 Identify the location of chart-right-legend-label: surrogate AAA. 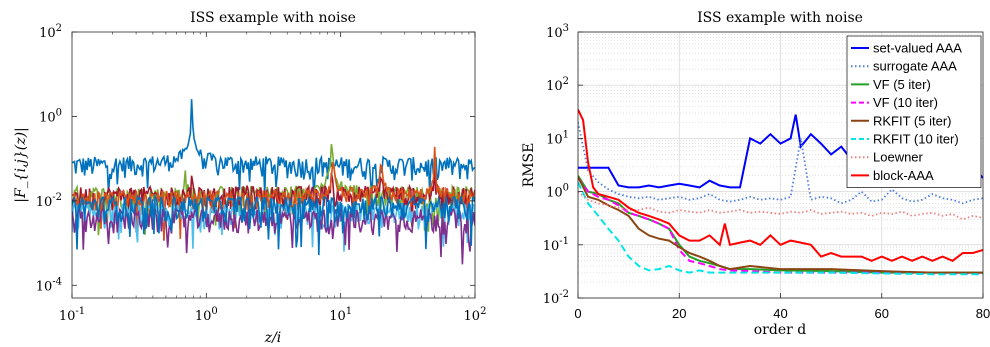
(915, 66).